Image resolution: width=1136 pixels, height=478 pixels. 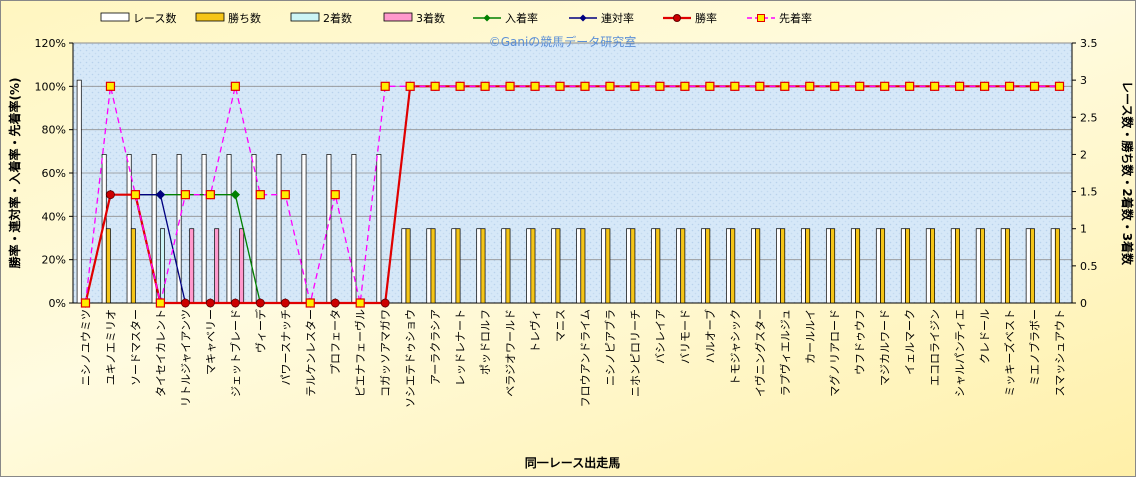 What do you see at coordinates (210, 342) in the screenshot?
I see `x-category-label: マキャベリー` at bounding box center [210, 342].